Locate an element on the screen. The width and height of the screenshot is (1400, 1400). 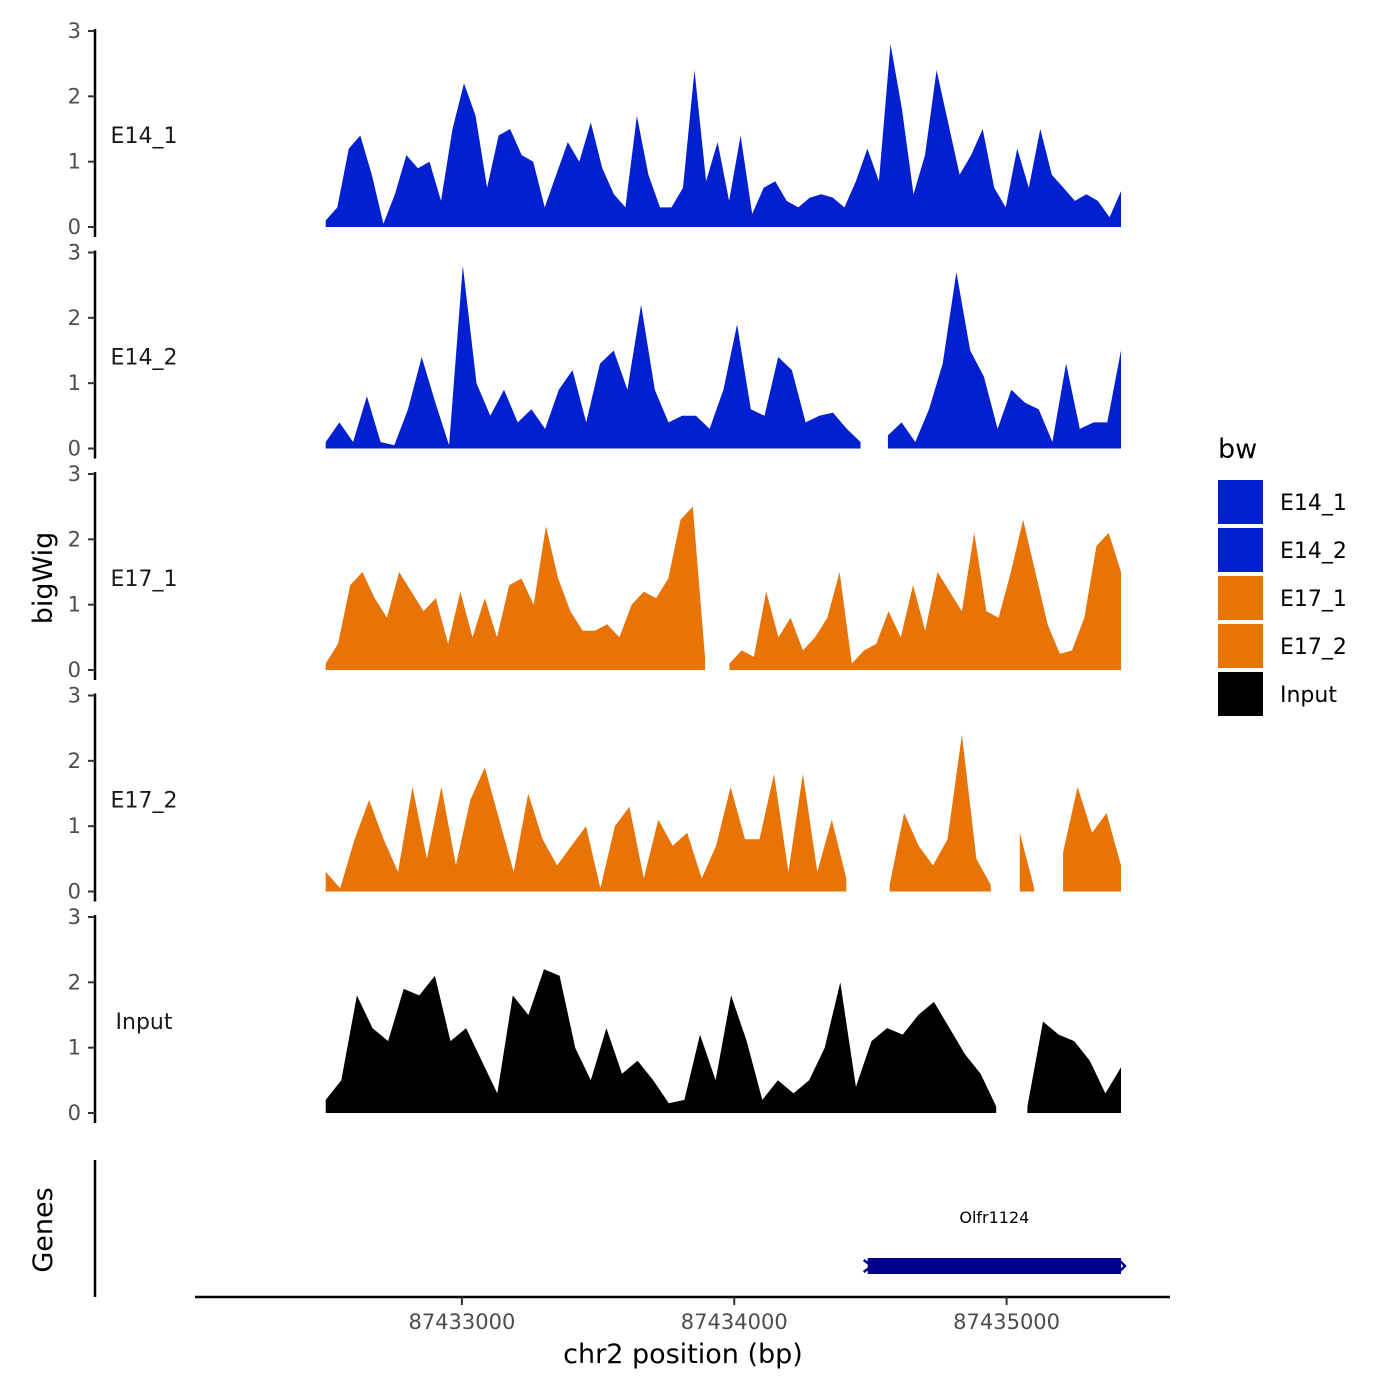
track-label: E17_1 is located at coordinates (144, 579).